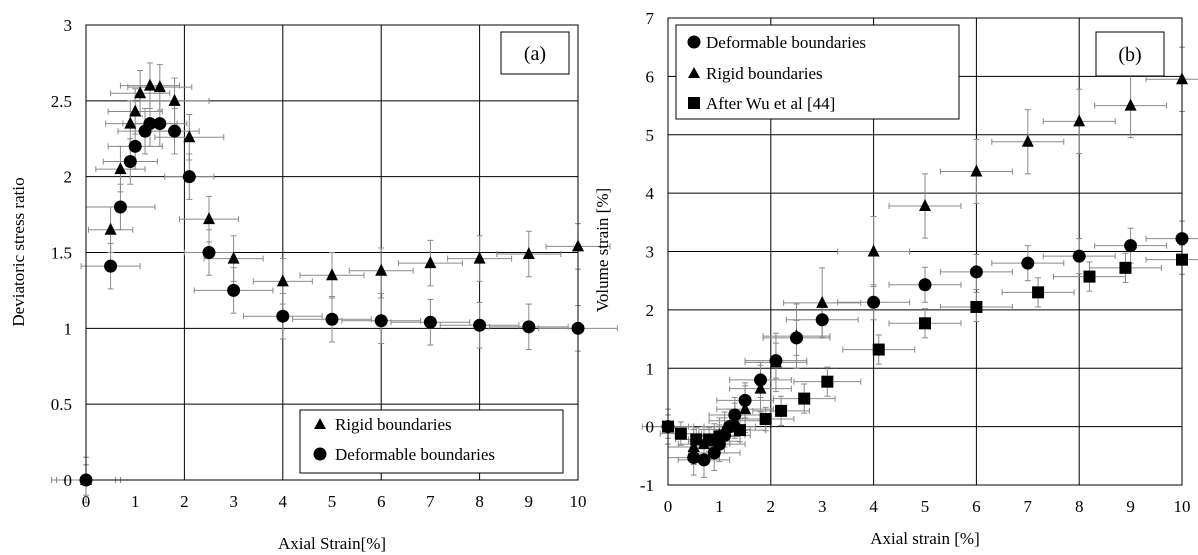 Image resolution: width=1198 pixels, height=555 pixels. Describe the element at coordinates (650, 193) in the screenshot. I see `y-tick-label: 4` at that location.